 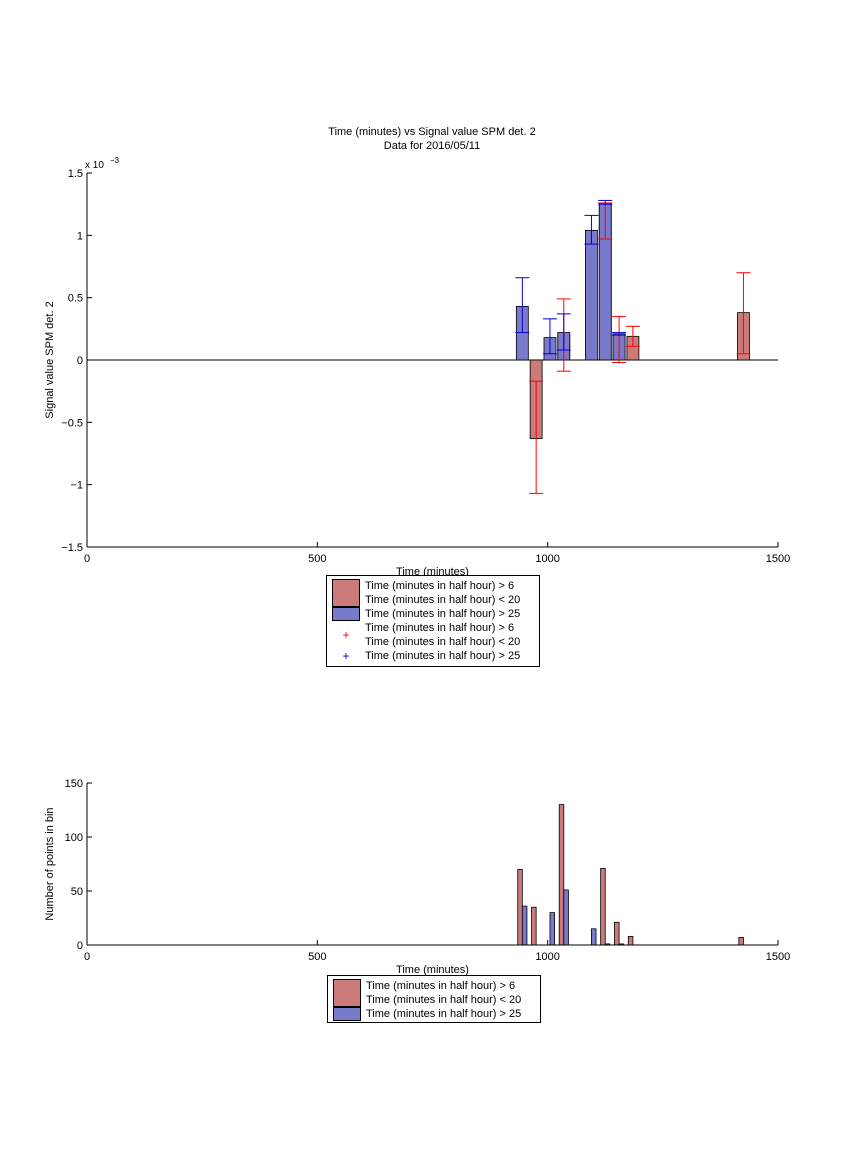 I want to click on chart1-x-tick-label: 500, so click(x=317, y=559).